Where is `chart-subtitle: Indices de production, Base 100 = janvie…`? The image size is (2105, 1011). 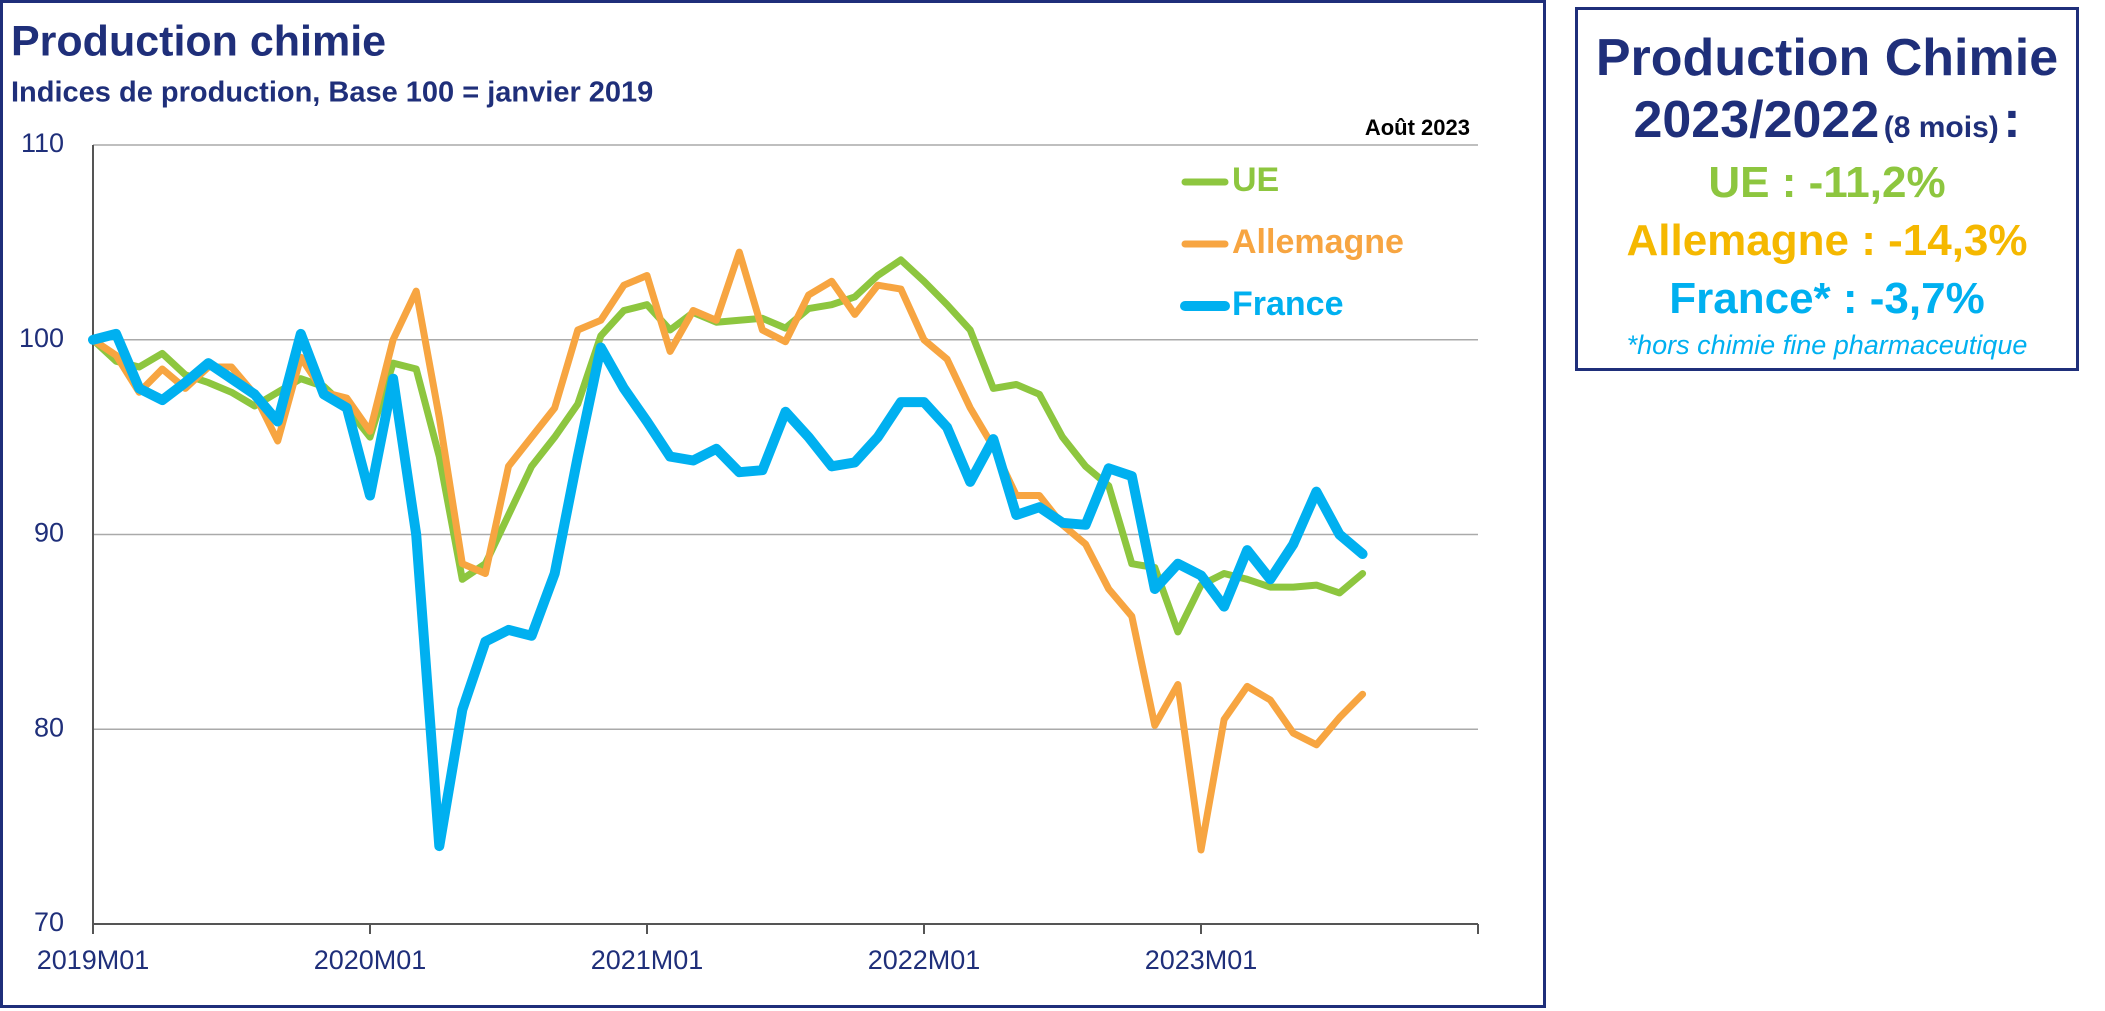 chart-subtitle: Indices de production, Base 100 = janvie… is located at coordinates (332, 93).